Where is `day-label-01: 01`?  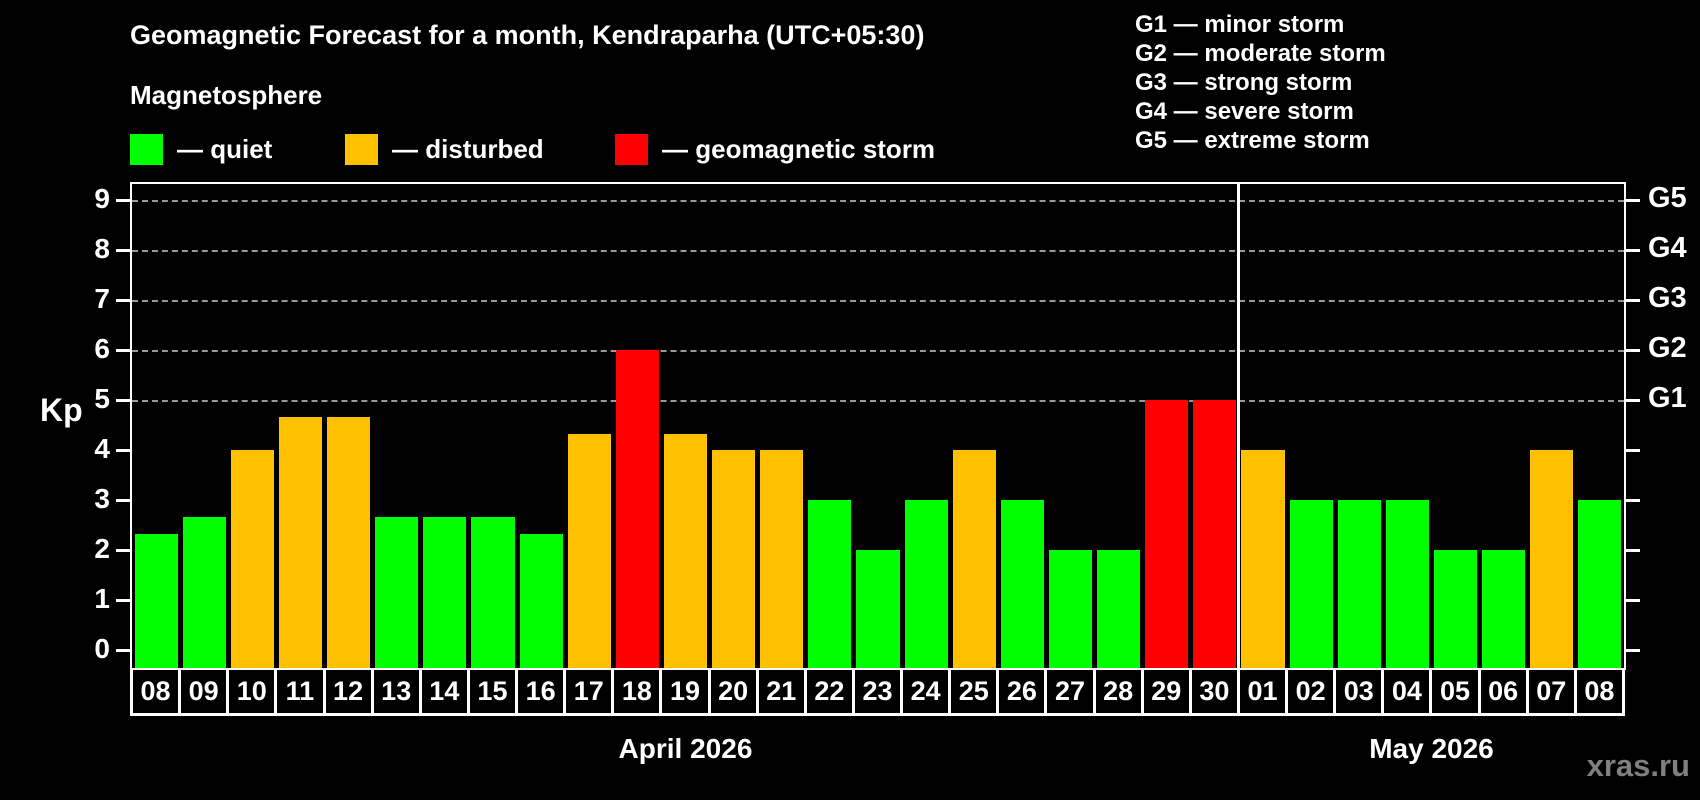 day-label-01: 01 is located at coordinates (1261, 693).